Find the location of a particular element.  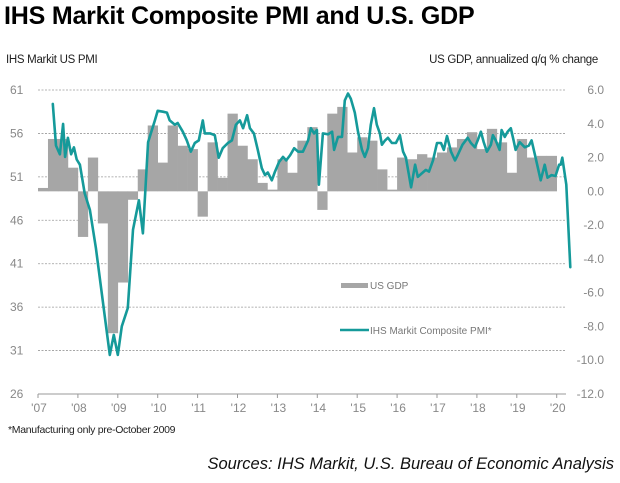

left-tick-label: 61 is located at coordinates (17, 90).